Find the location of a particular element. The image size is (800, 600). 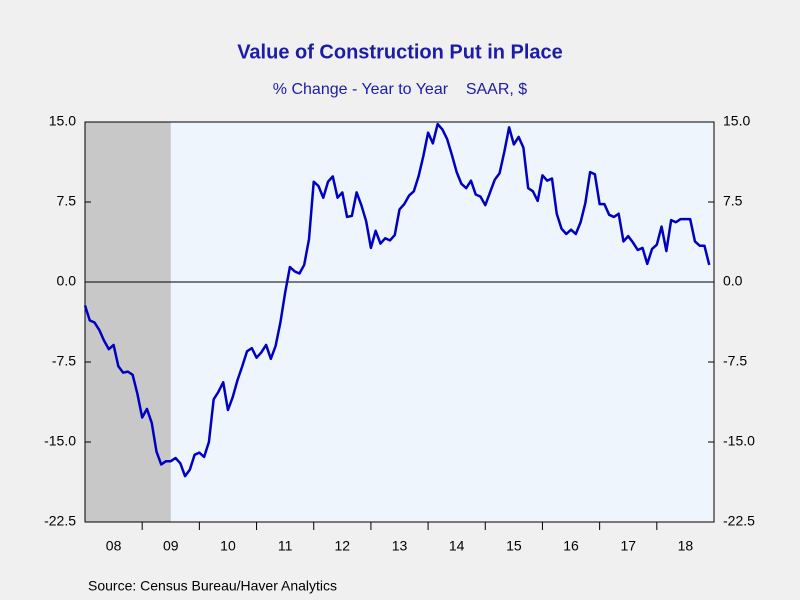

y-tick-label: 15.0 is located at coordinates (62, 121).